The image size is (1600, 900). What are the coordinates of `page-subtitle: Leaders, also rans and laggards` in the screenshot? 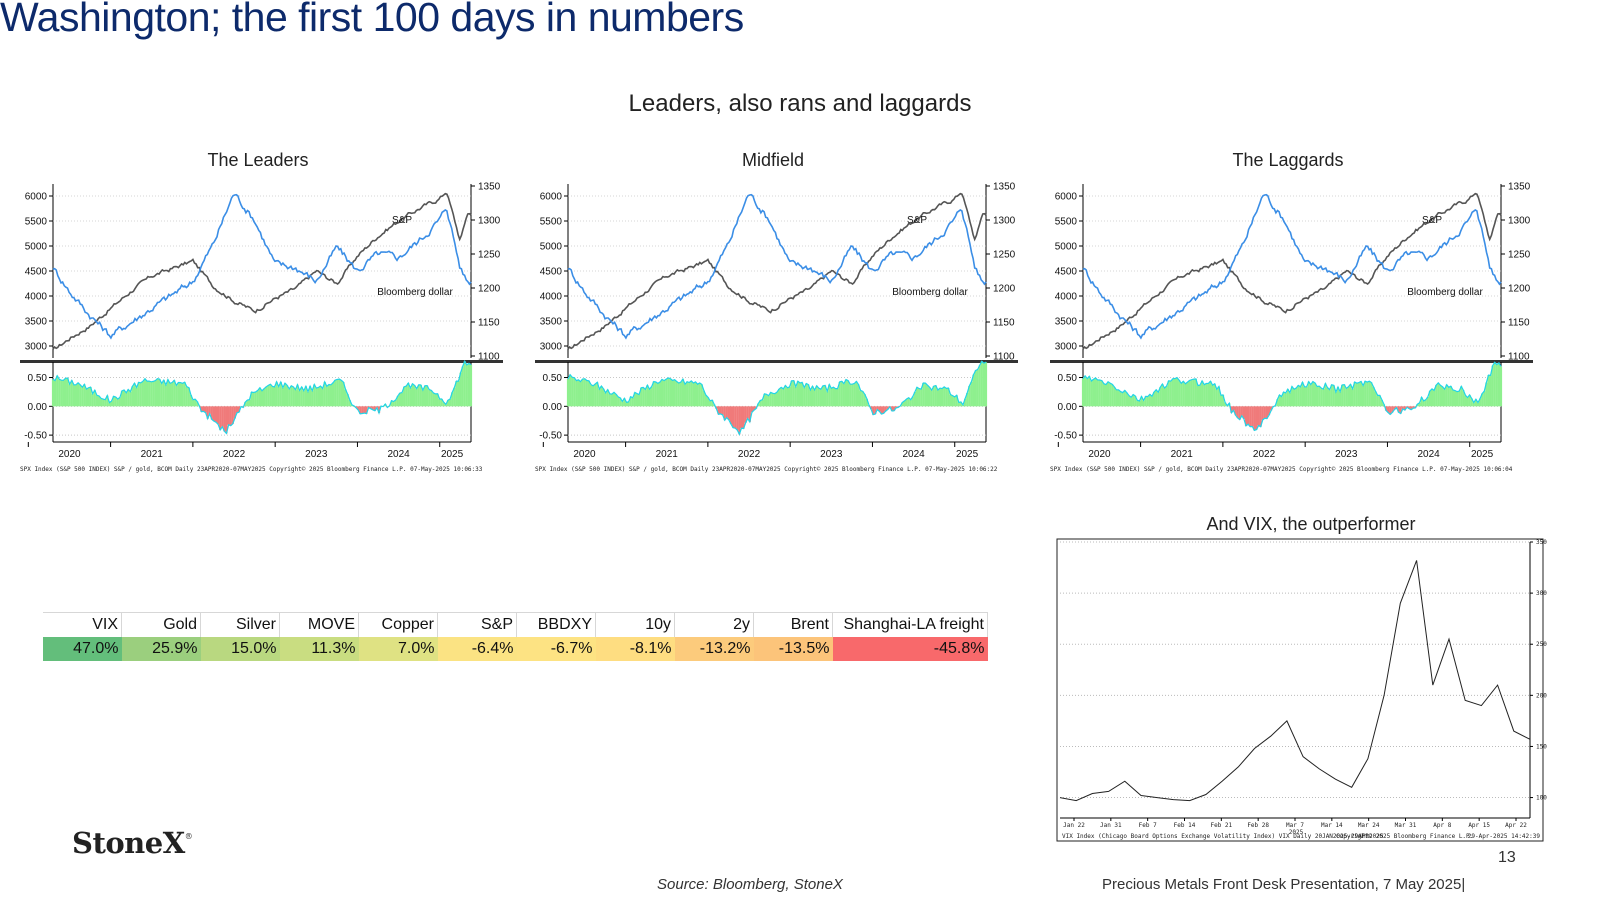 It's located at (800, 103).